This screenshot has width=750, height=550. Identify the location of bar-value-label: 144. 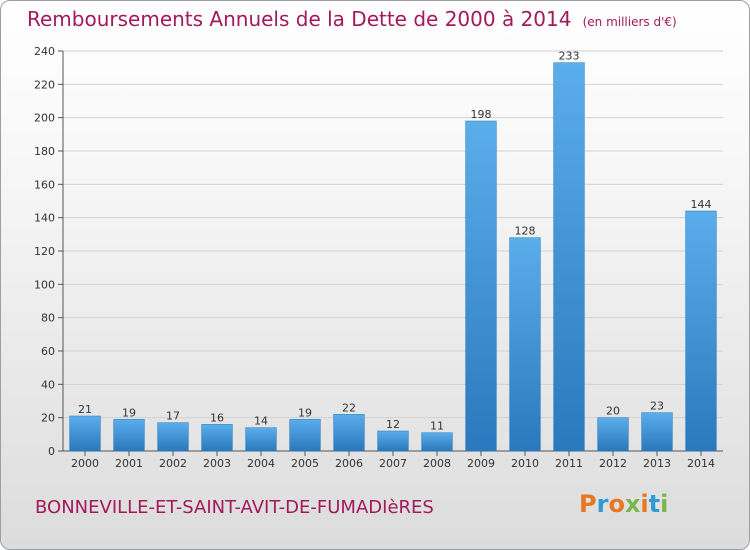
(701, 204).